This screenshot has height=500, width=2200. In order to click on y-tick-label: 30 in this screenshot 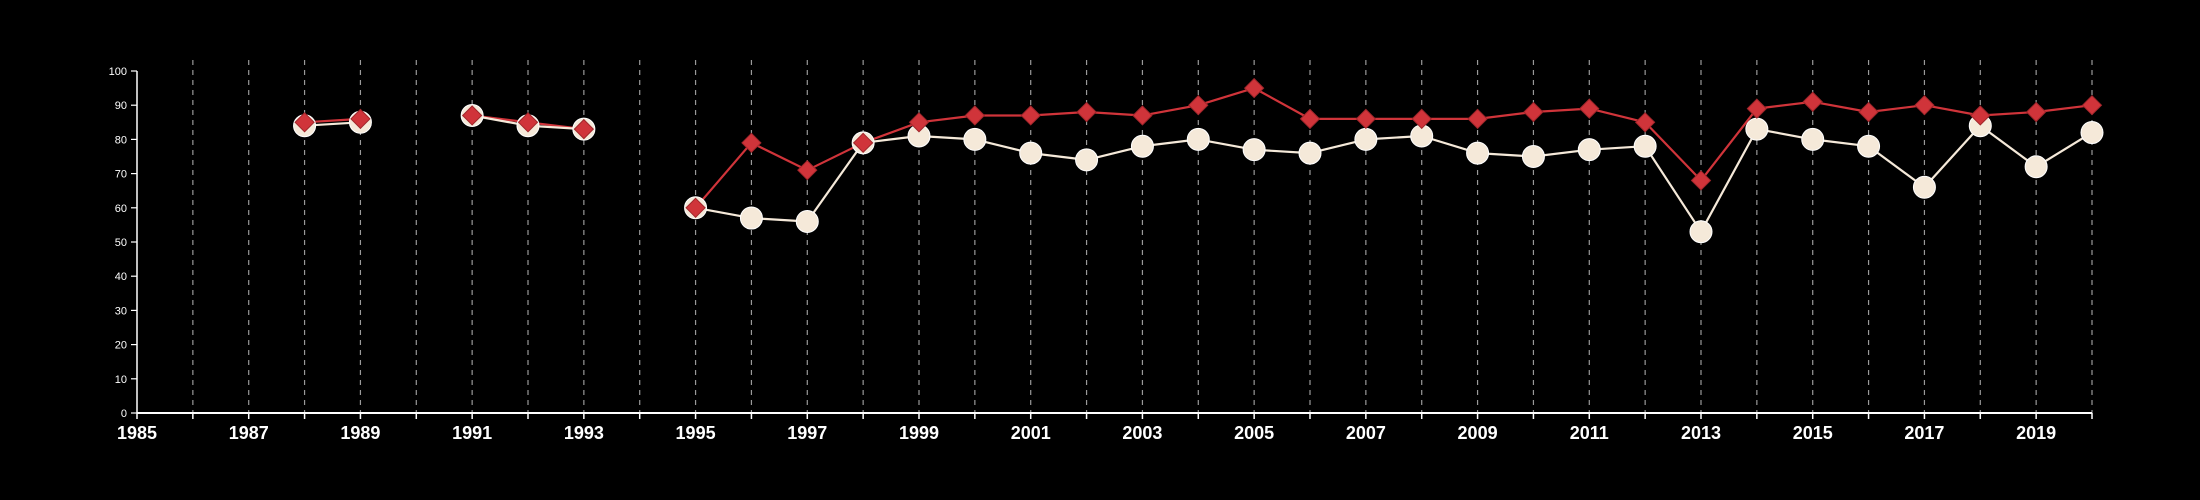, I will do `click(121, 311)`.